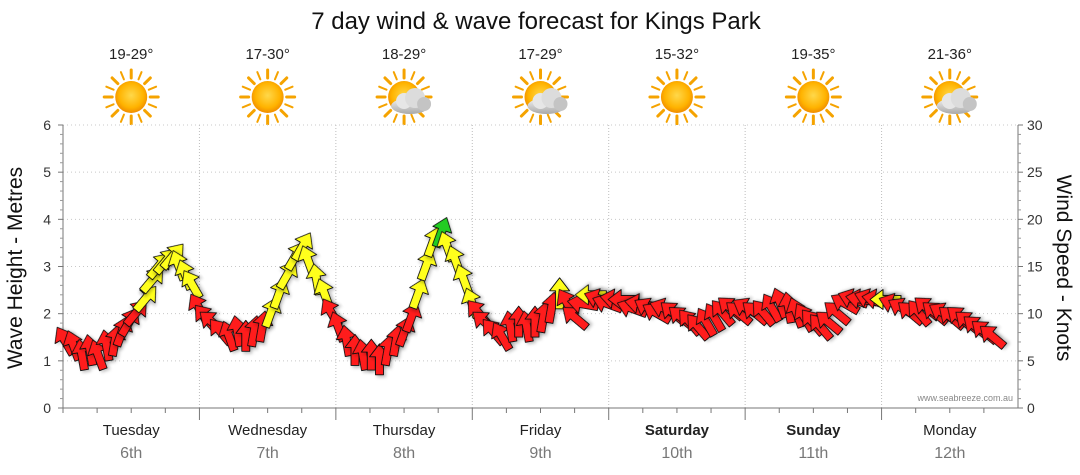  I want to click on day-name: Sunday, so click(813, 430).